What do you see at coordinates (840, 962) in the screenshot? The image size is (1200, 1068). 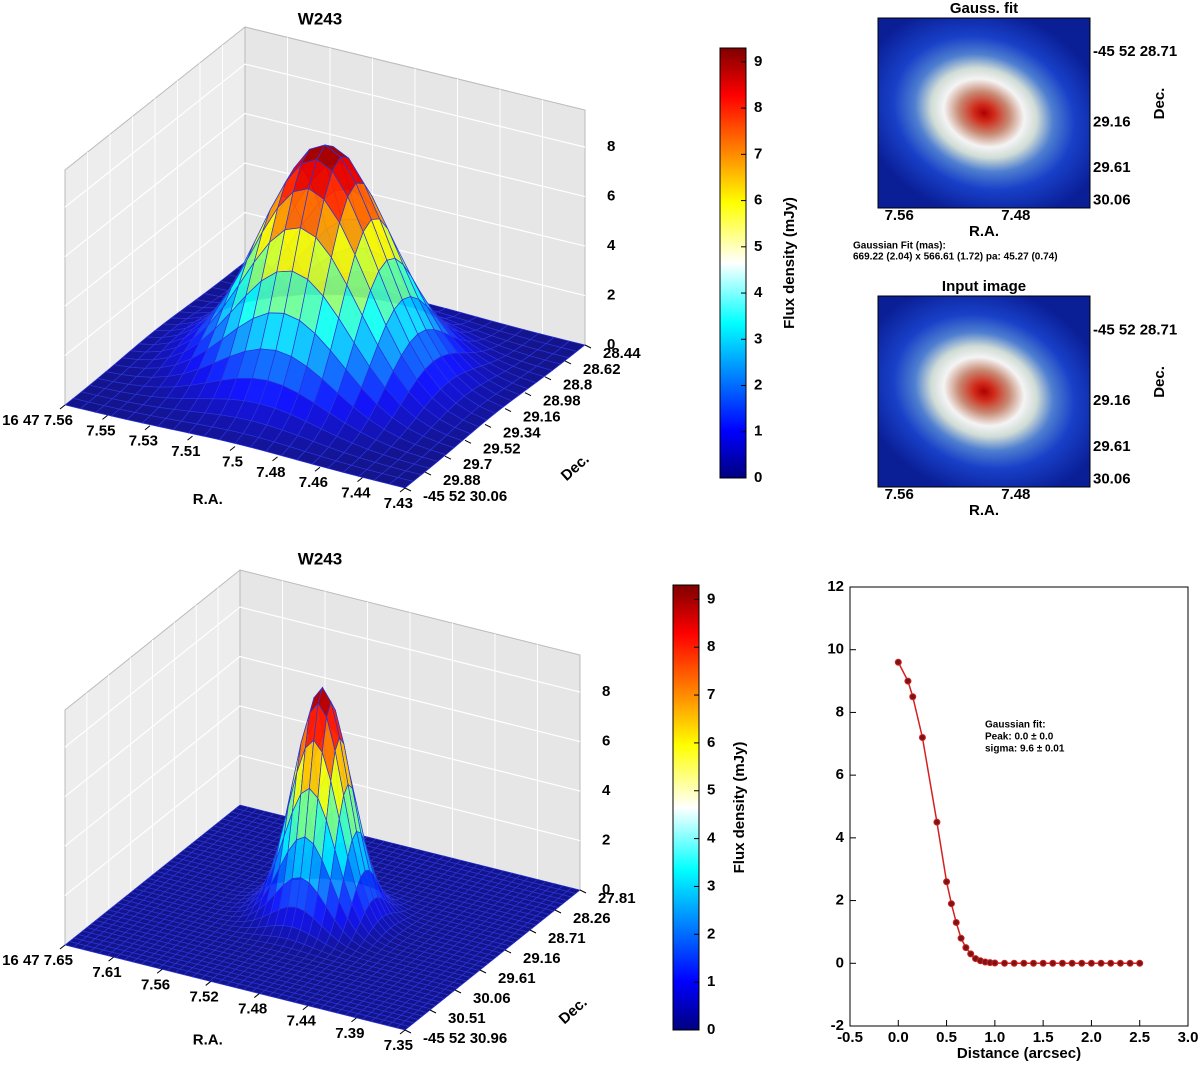 I see `y-tick-label: 0` at bounding box center [840, 962].